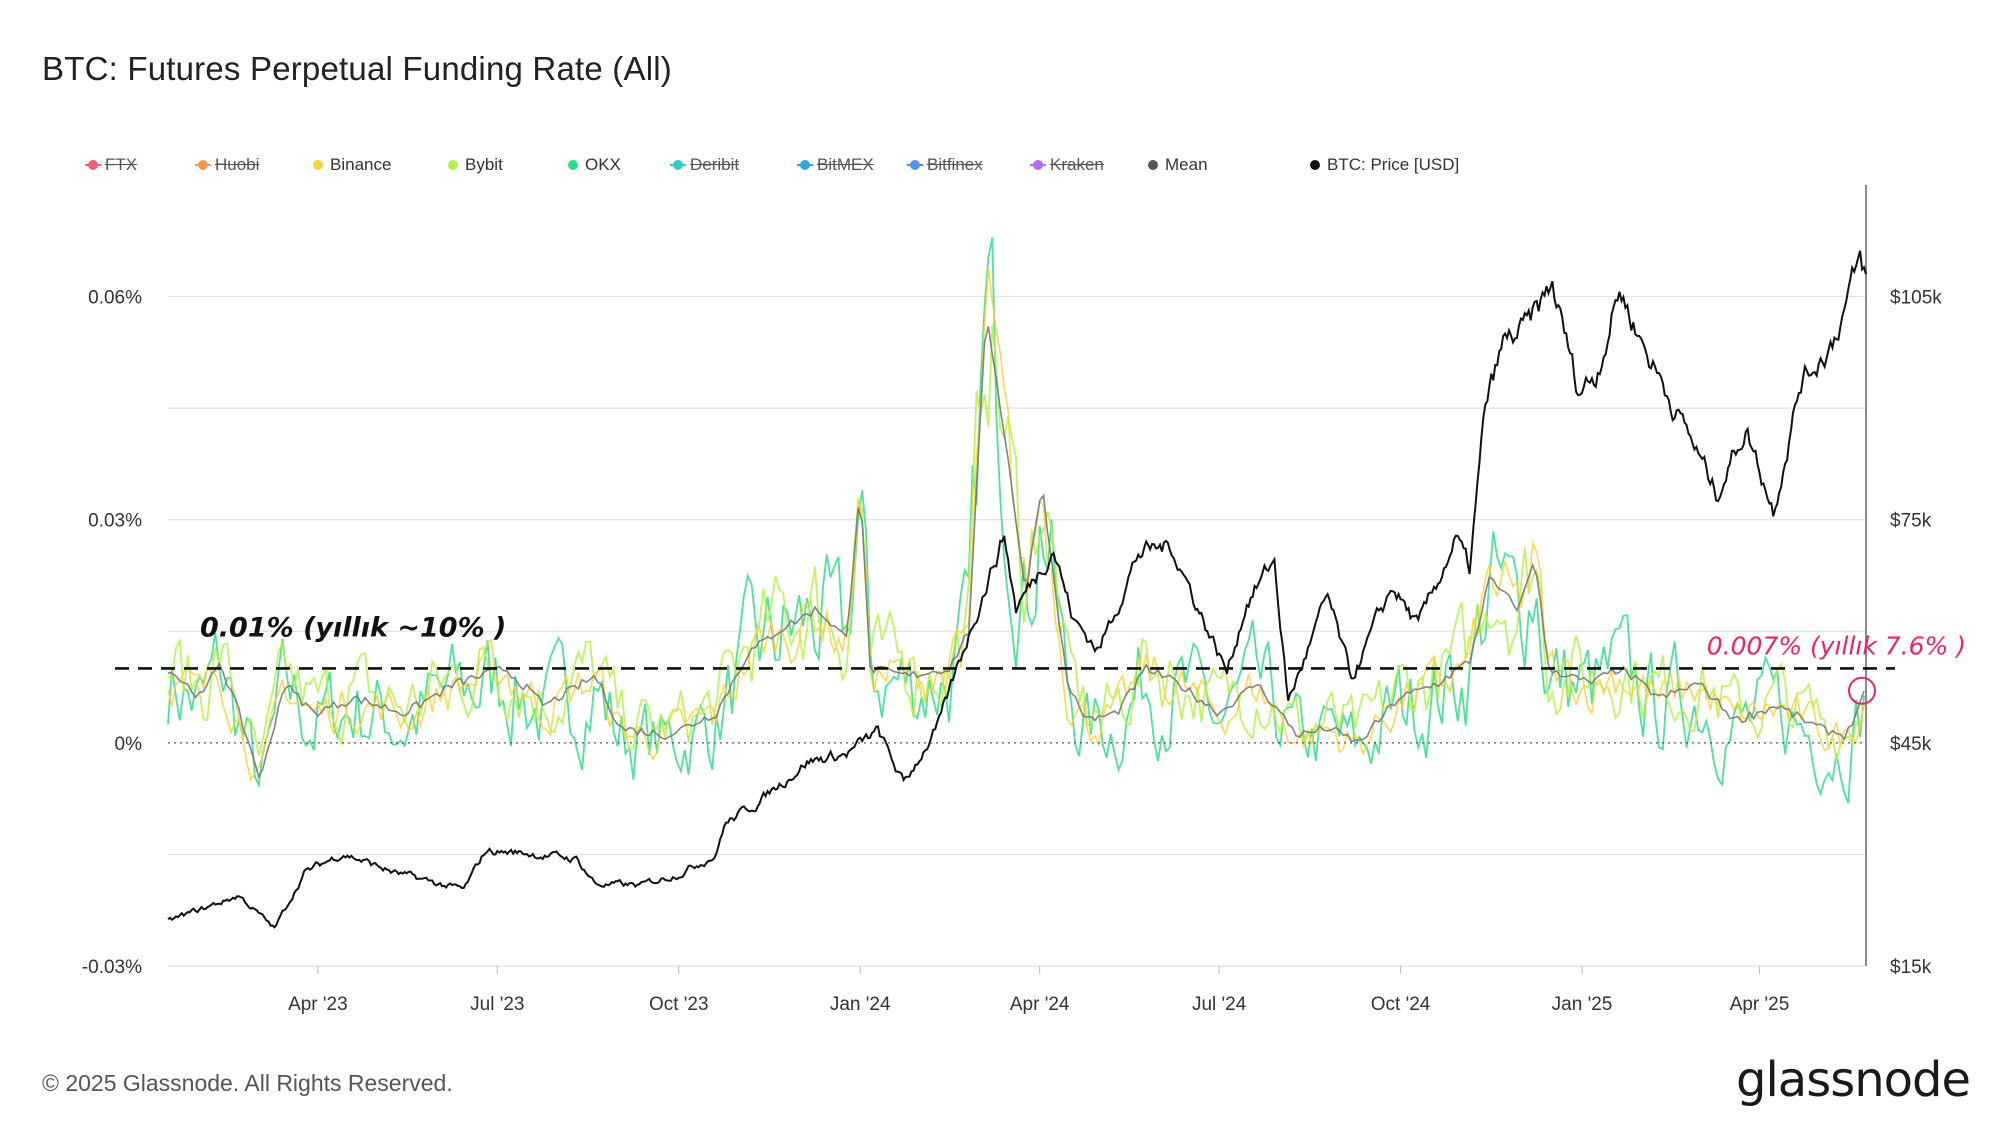  I want to click on legend-item-mean: Mean, so click(1178, 165).